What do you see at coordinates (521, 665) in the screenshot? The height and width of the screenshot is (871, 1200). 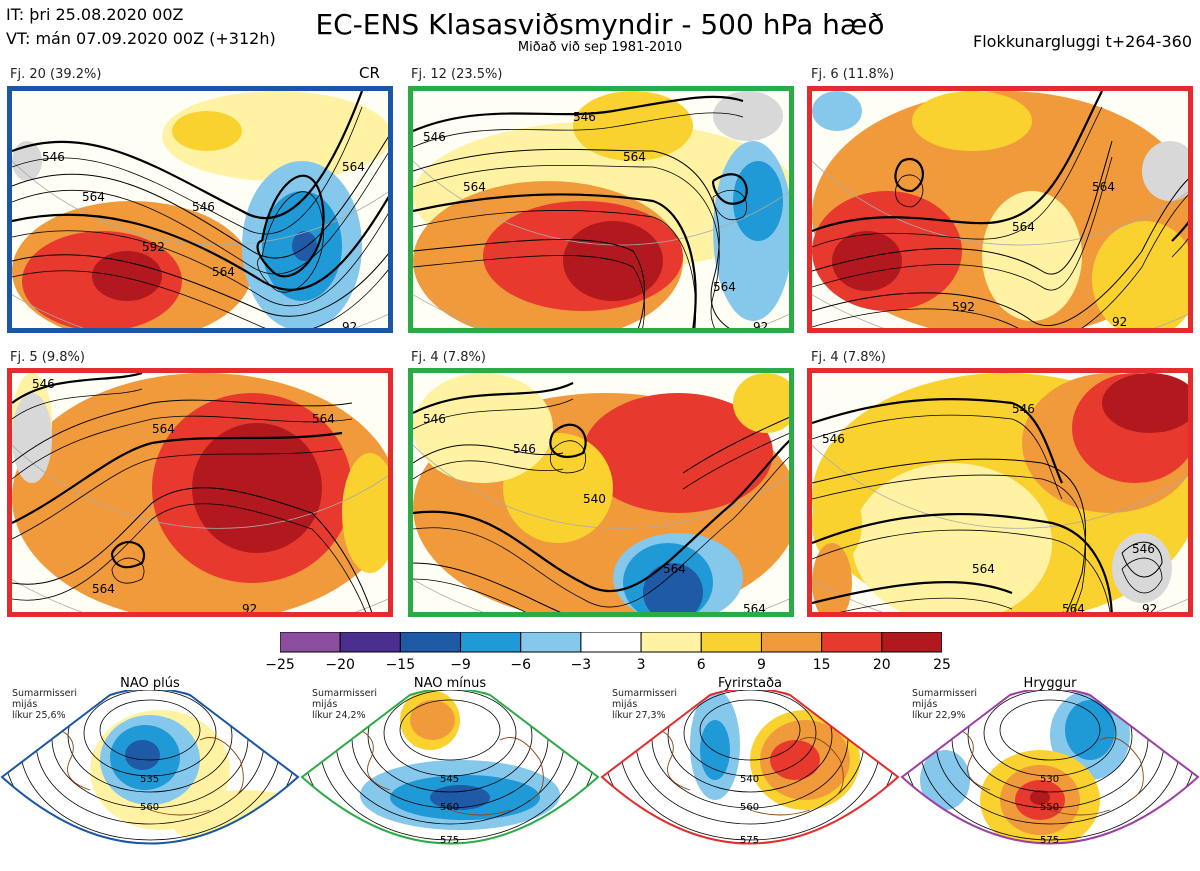 I see `colorbar-tick-label: −6` at bounding box center [521, 665].